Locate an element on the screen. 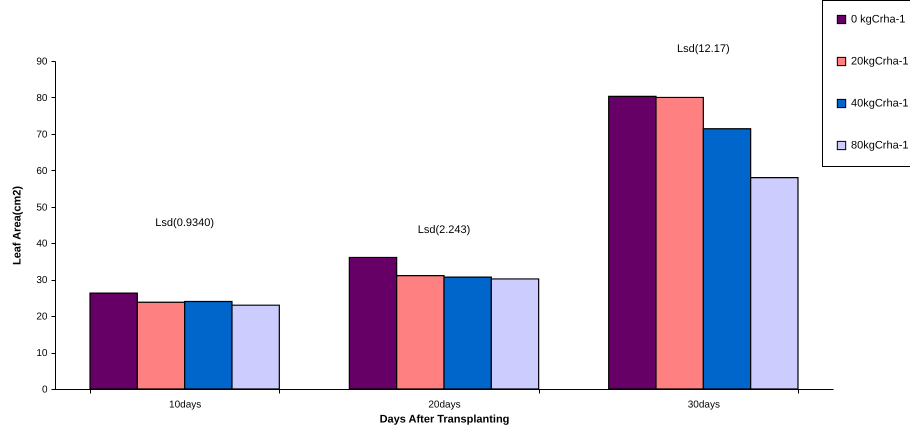 The image size is (910, 427). annotation: Lsd(0.9340) is located at coordinates (184, 223).